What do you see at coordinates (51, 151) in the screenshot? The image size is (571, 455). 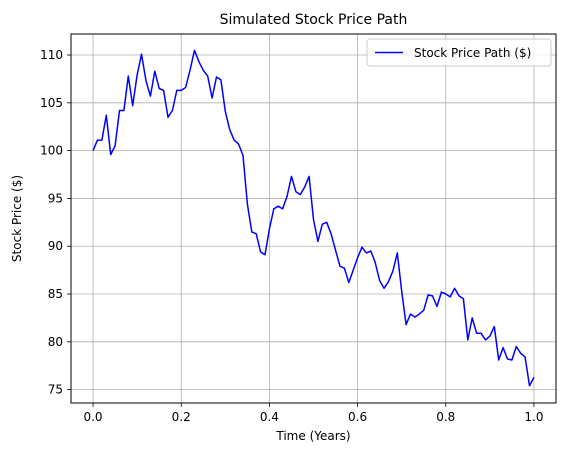 I see `y-tick-label: 100` at bounding box center [51, 151].